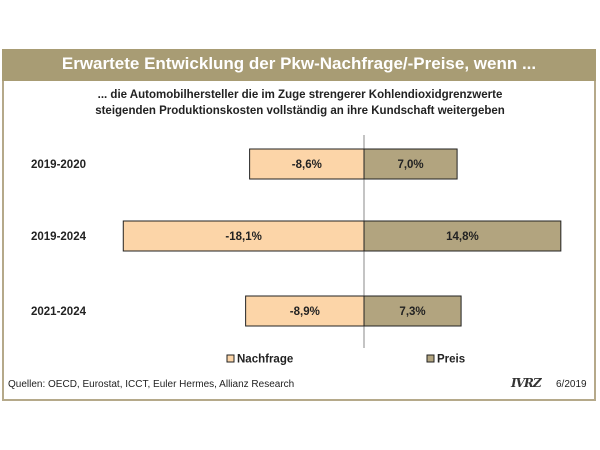  Describe the element at coordinates (526, 383) in the screenshot. I see `publisher-logo: IVRZ` at that location.